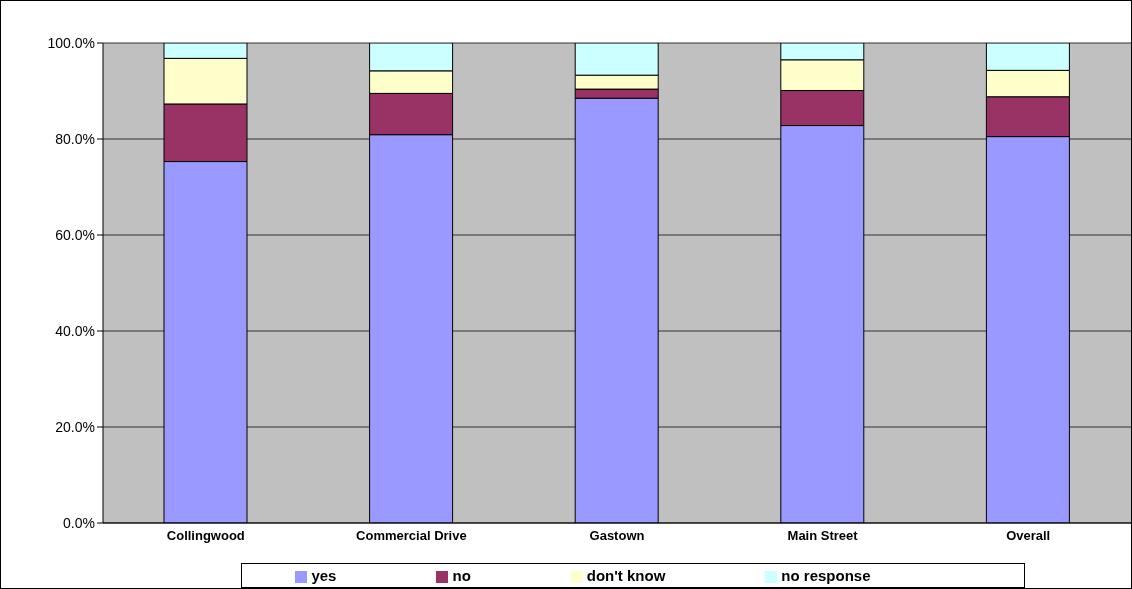  I want to click on x-tick-label: Gastown, so click(617, 536).